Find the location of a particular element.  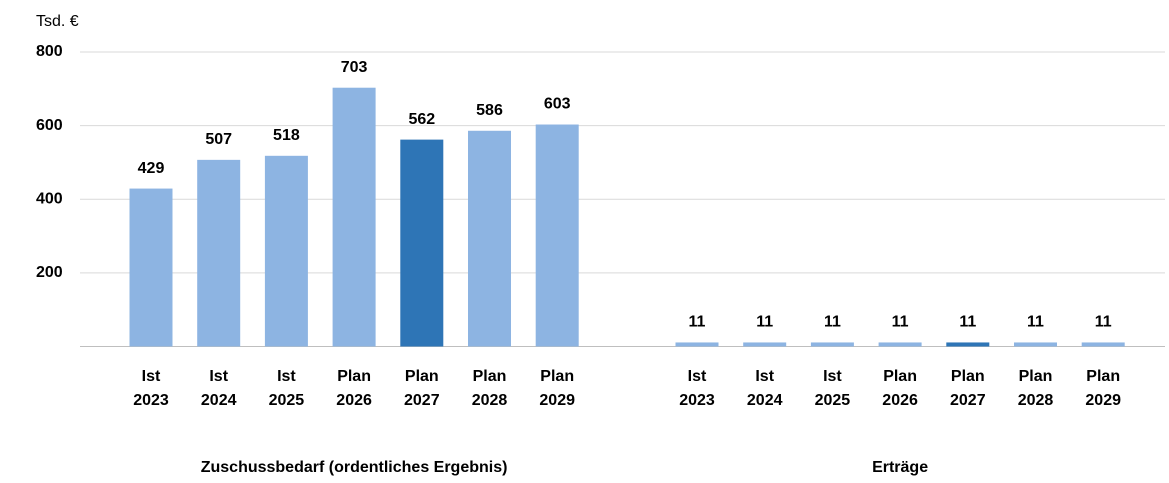

data-label: 586 is located at coordinates (489, 110).